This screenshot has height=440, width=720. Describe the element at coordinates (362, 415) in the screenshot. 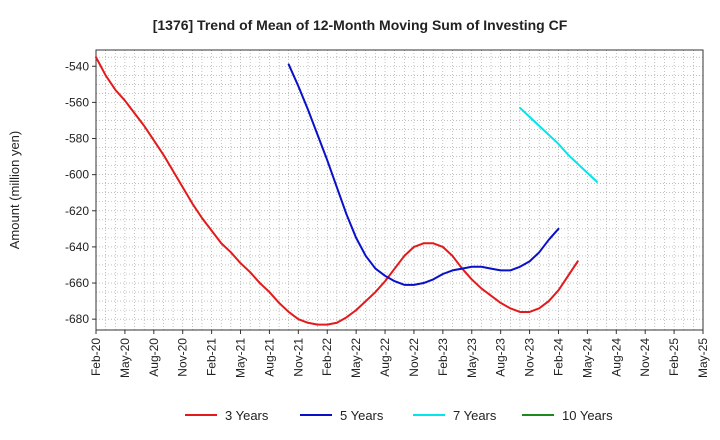

I see `legend-label: 5 Years` at that location.